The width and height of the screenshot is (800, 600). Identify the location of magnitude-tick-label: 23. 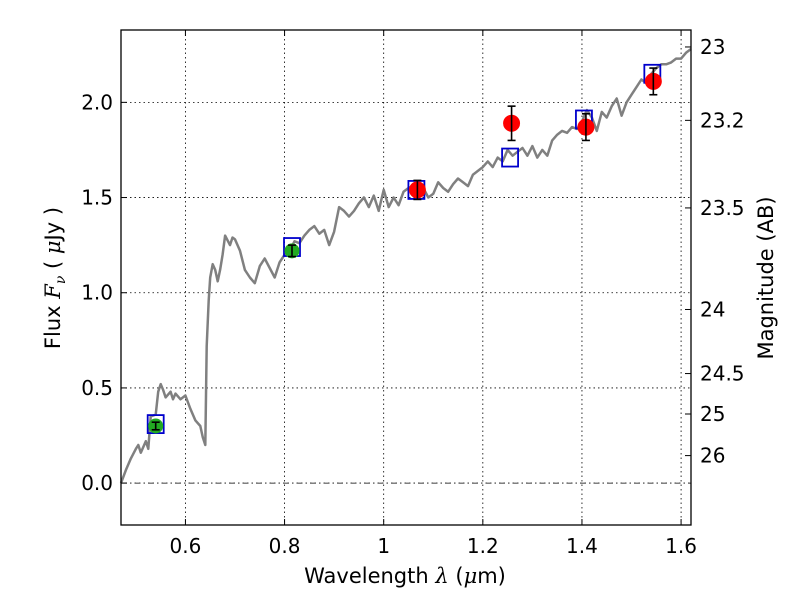
(712, 47).